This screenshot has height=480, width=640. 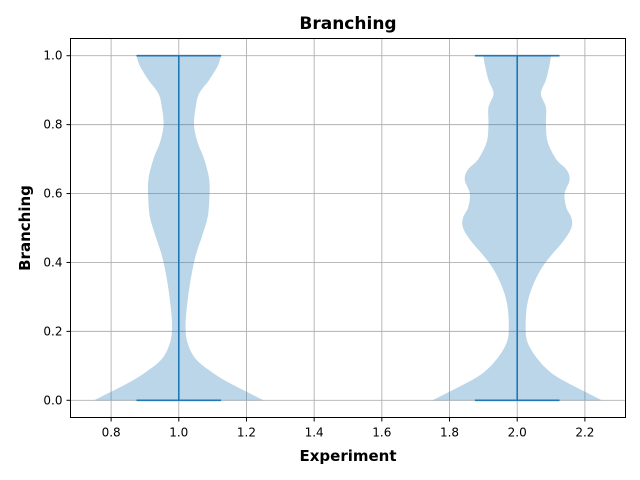 I want to click on y-axis-label: Branching, so click(x=25, y=228).